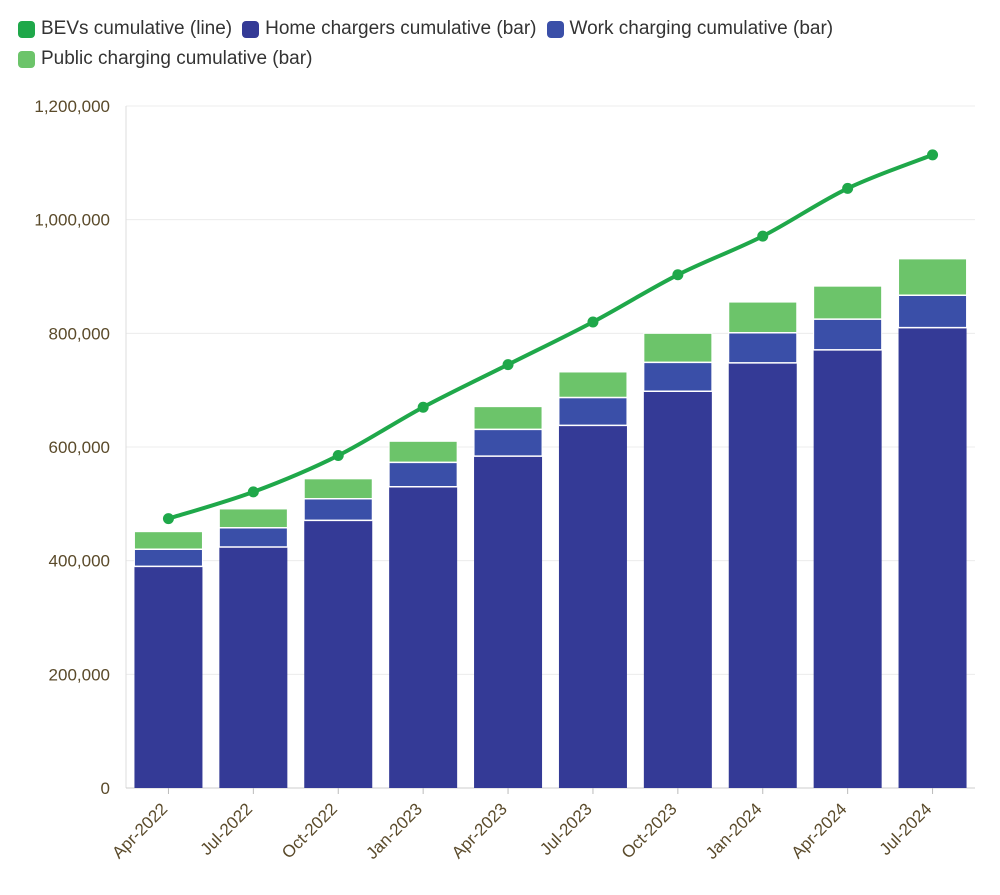 This screenshot has height=895, width=1000. What do you see at coordinates (137, 28) in the screenshot?
I see `legend-label: BEVs cumulative (line)` at bounding box center [137, 28].